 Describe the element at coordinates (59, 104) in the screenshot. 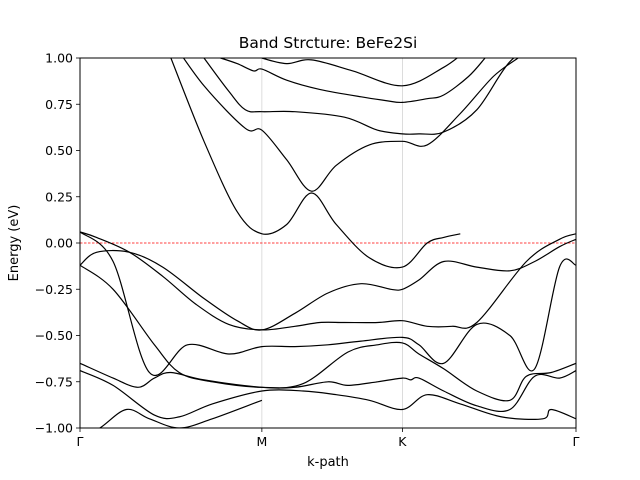

I see `y-tick-label: 0.75` at that location.